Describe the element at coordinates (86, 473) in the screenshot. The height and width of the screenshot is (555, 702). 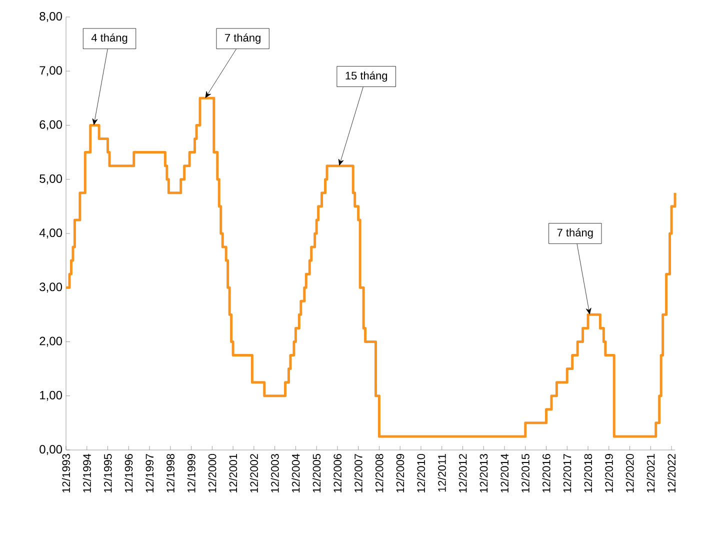
I see `x-tick-label: 12/1994` at that location.